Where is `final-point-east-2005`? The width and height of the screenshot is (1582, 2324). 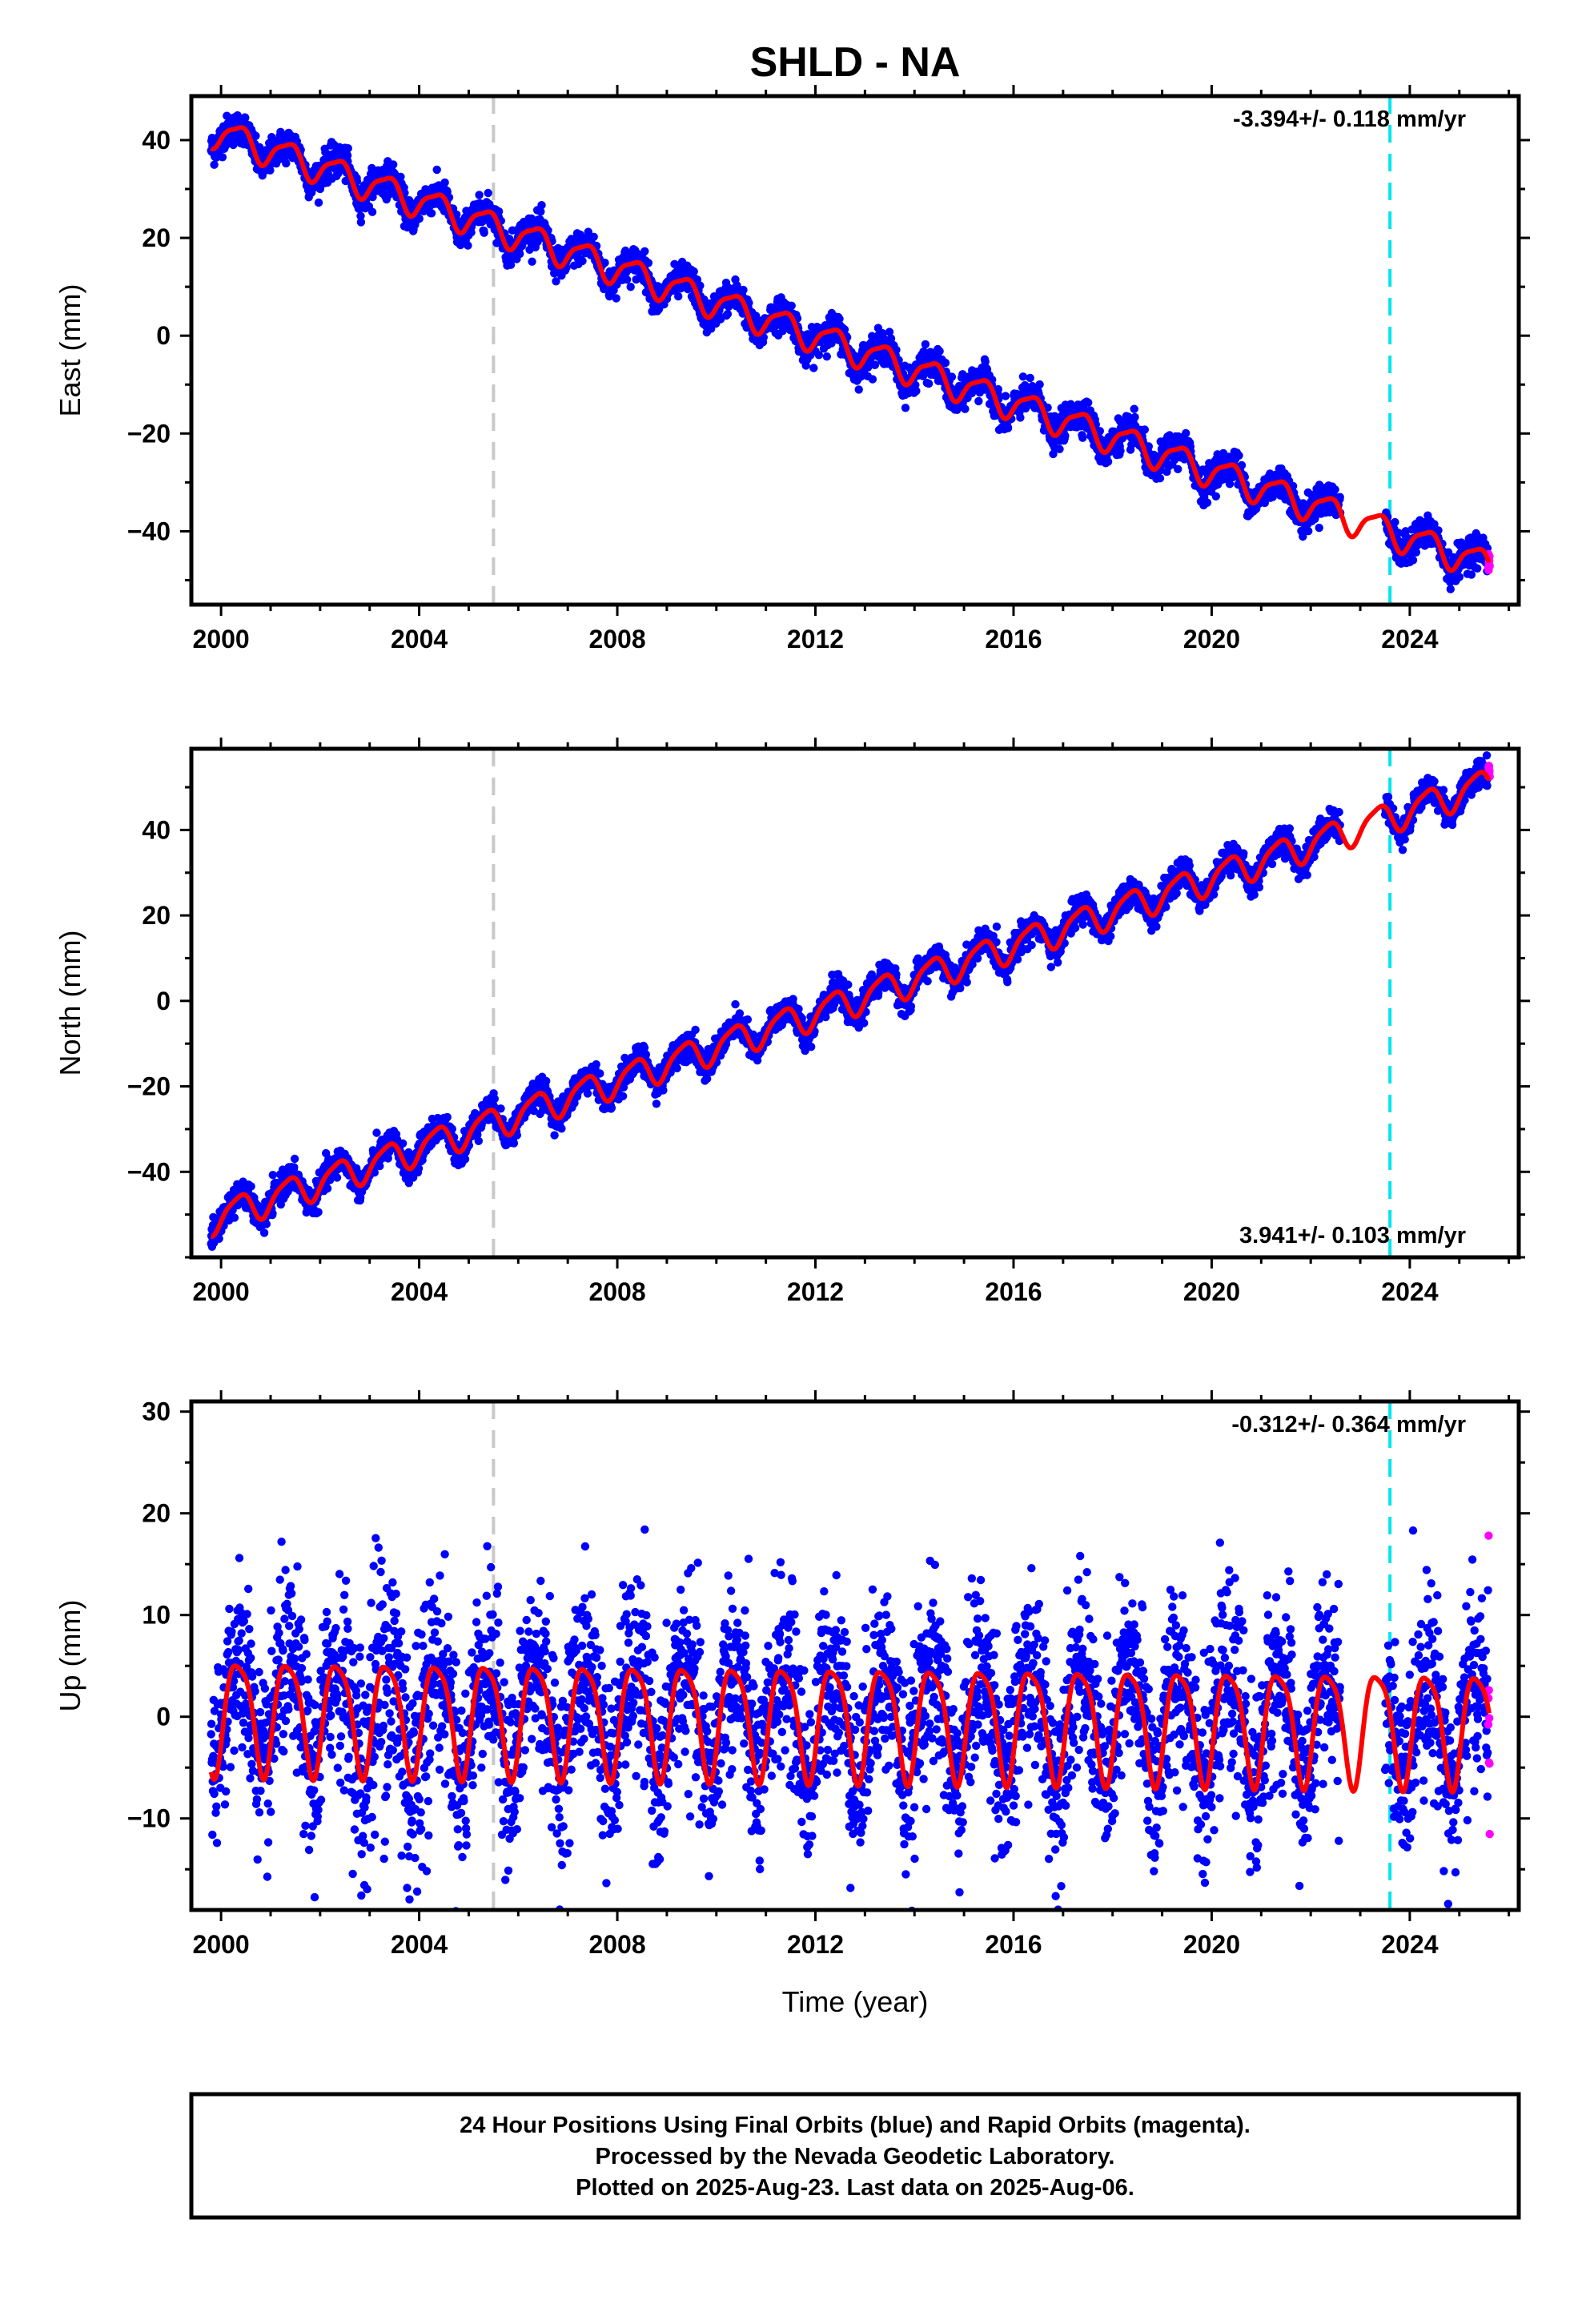 final-point-east-2005 is located at coordinates (827, 356).